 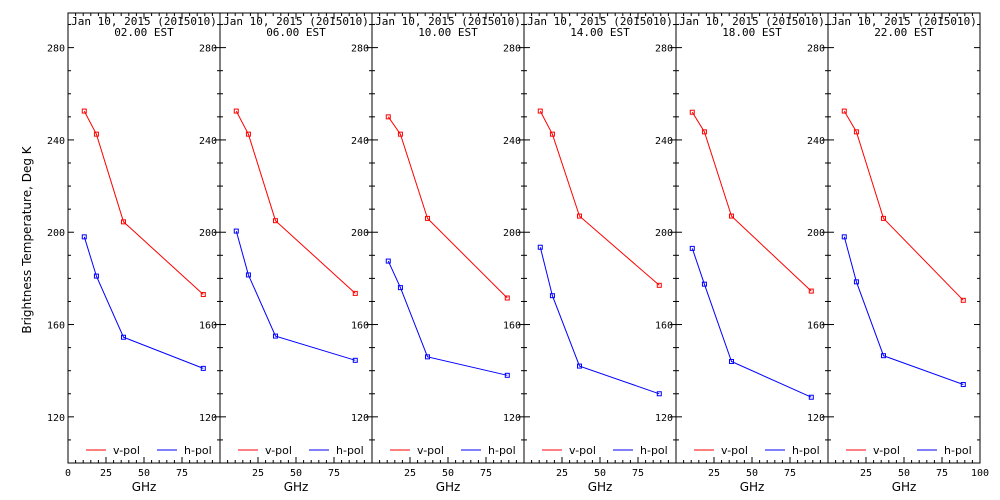 I want to click on y-tick-label: 280, so click(x=664, y=49).